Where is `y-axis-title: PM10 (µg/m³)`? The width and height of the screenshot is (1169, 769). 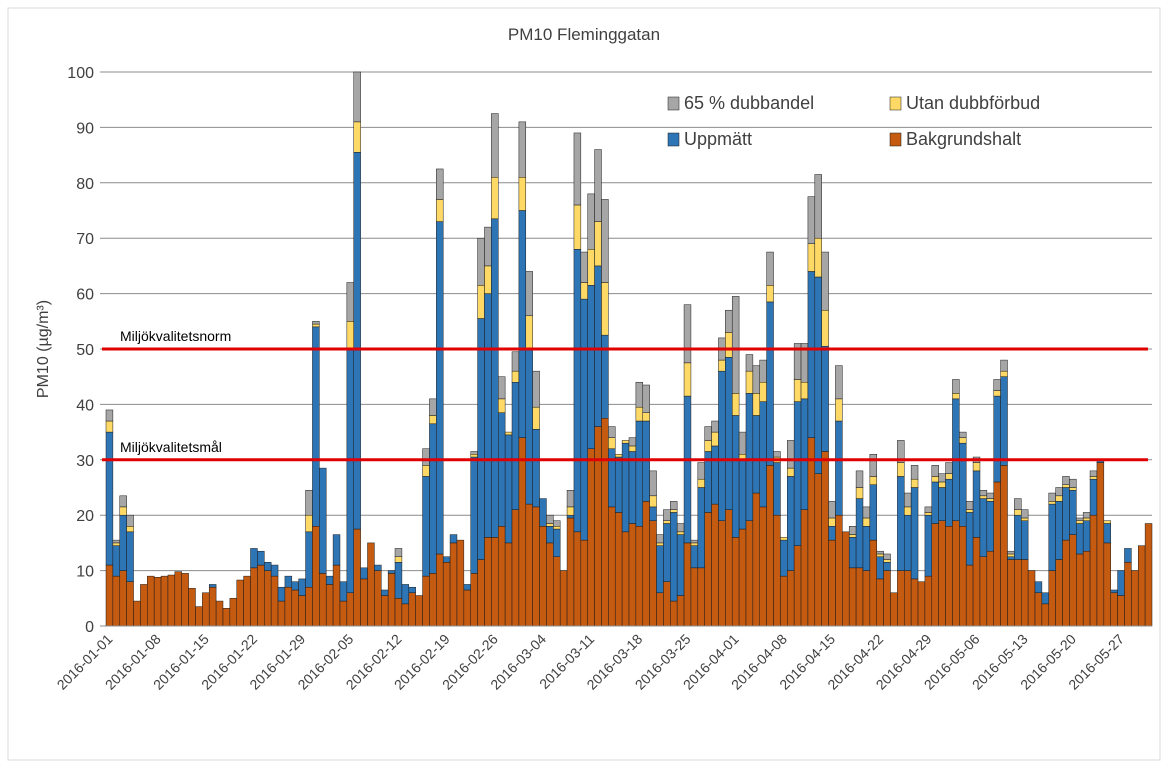
y-axis-title: PM10 (µg/m³) is located at coordinates (43, 349).